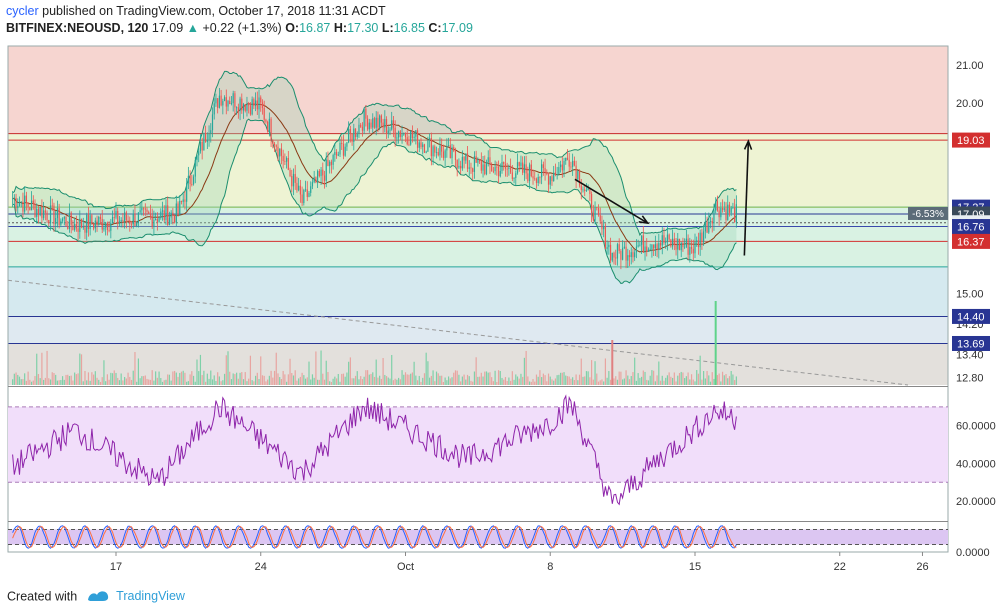 The height and width of the screenshot is (615, 1007). Describe the element at coordinates (435, 28) in the screenshot. I see `close-label: C:` at that location.